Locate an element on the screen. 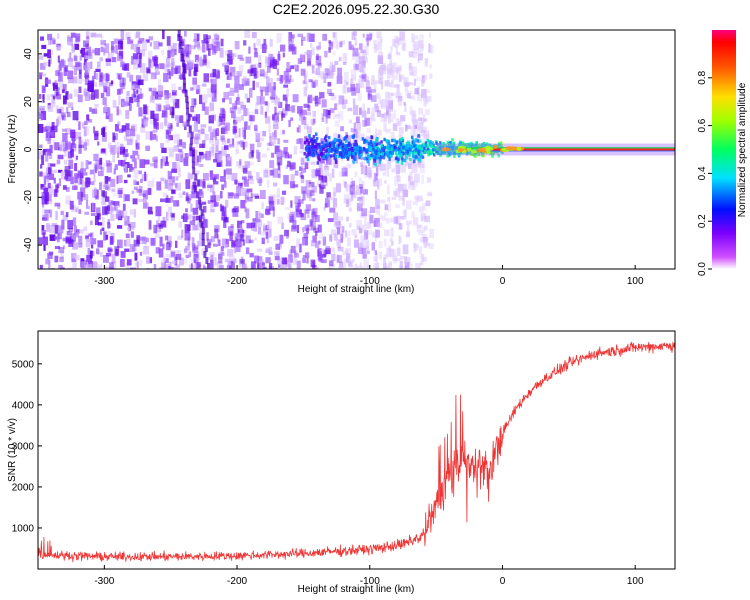  snr-x-label: Height of straight line (km) is located at coordinates (356, 589).